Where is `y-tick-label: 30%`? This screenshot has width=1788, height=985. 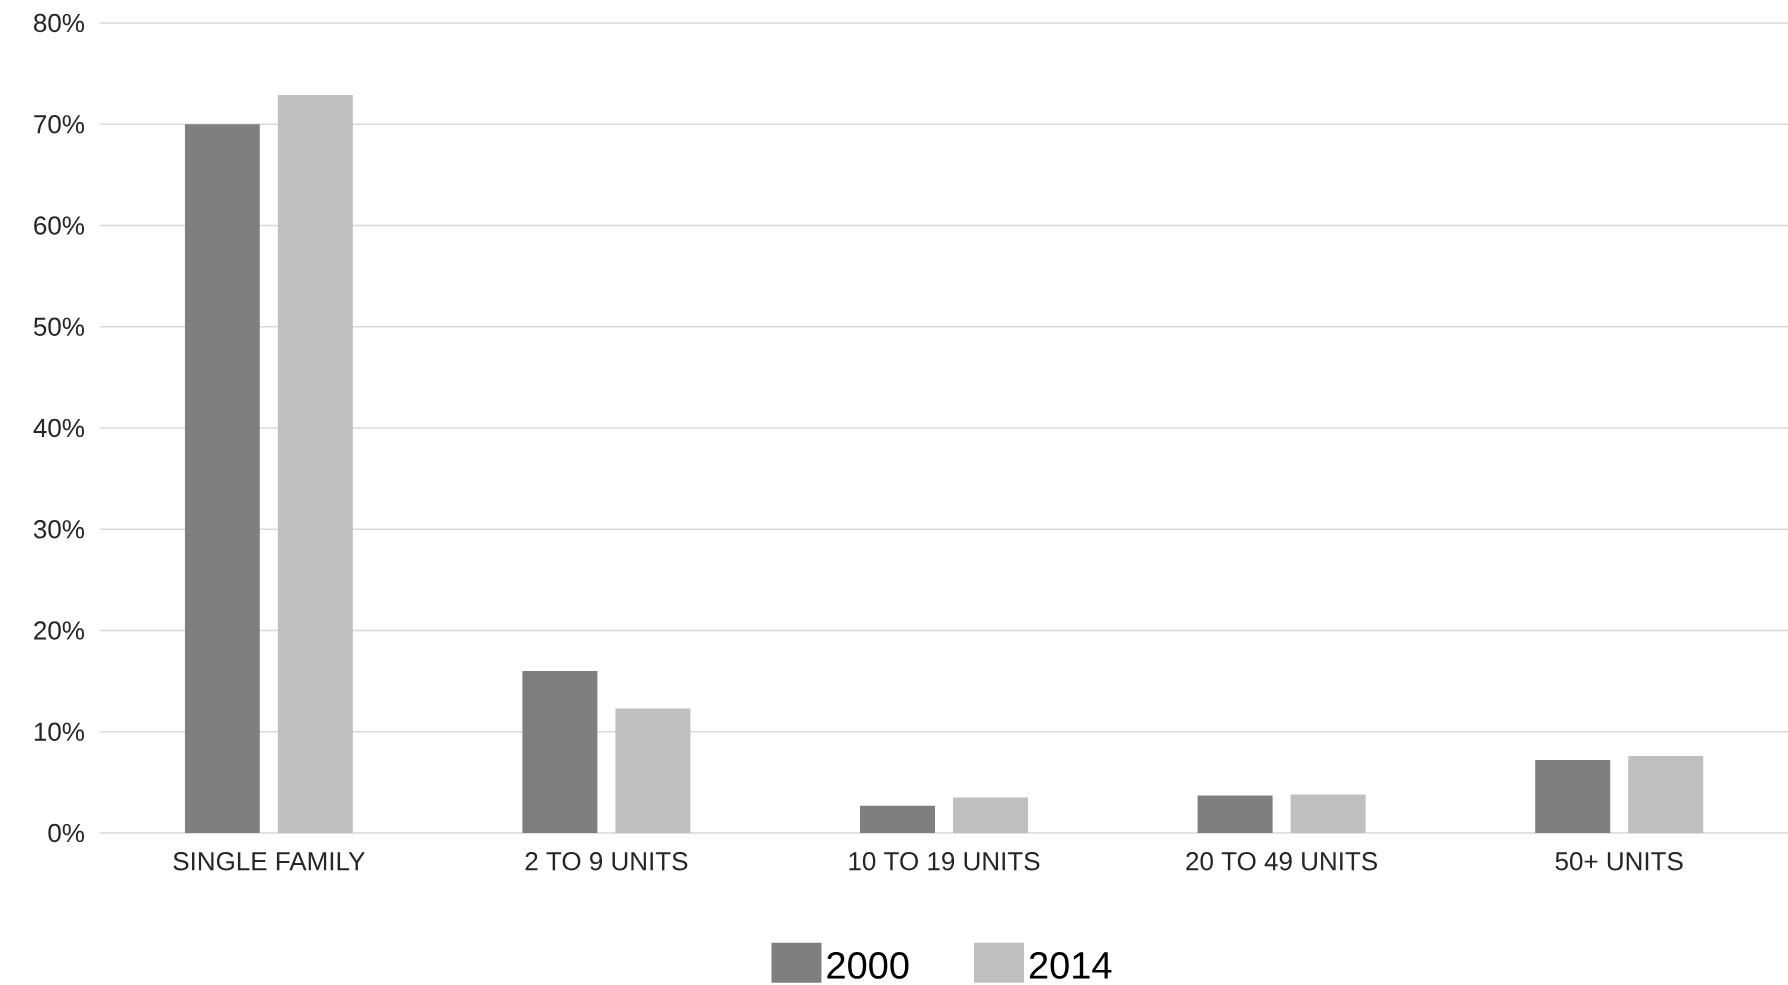
y-tick-label: 30% is located at coordinates (59, 529).